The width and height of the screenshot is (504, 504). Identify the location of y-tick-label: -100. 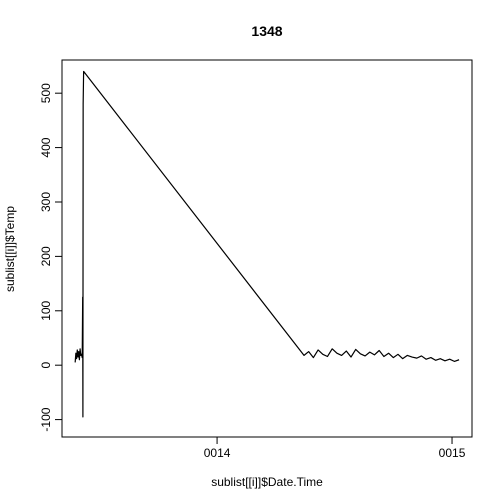
(46, 419).